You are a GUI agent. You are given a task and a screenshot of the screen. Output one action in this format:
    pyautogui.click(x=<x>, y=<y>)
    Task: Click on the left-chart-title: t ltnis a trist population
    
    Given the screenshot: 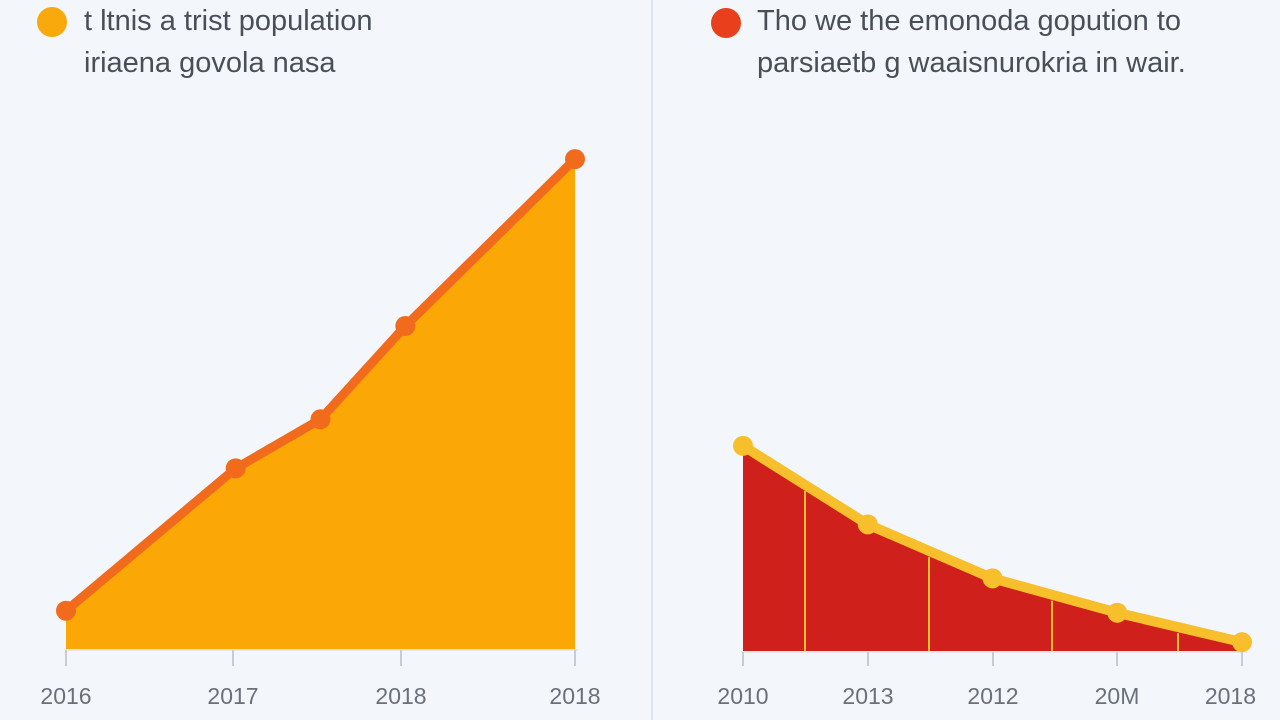 What is the action you would take?
    pyautogui.click(x=228, y=21)
    